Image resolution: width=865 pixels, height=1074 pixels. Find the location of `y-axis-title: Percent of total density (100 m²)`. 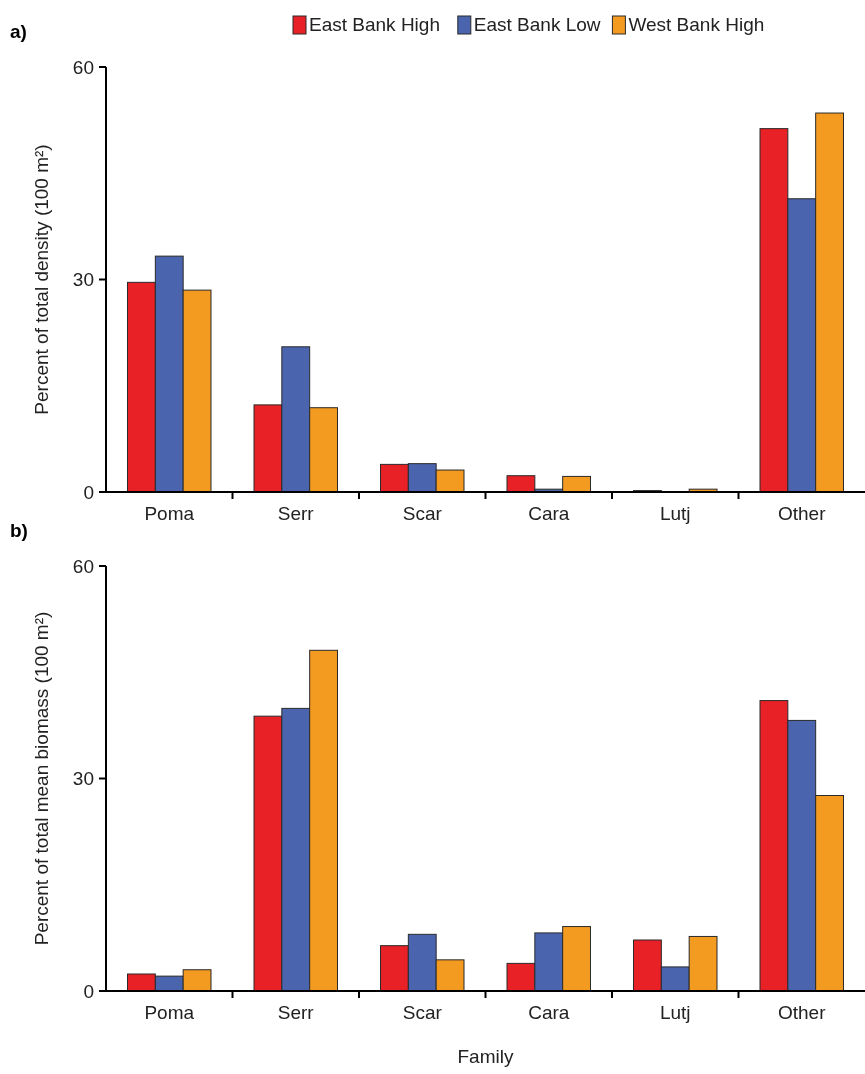

y-axis-title: Percent of total density (100 m²) is located at coordinates (41, 279).